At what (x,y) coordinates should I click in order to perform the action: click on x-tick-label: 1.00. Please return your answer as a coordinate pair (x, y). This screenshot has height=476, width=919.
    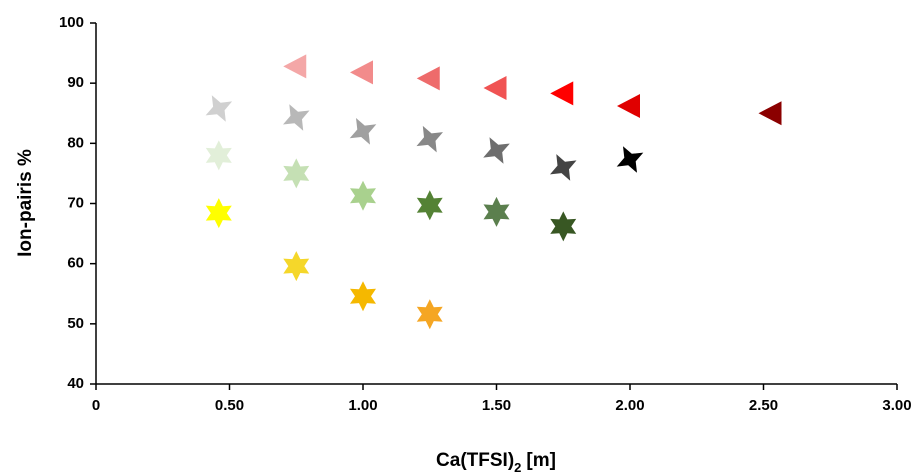
    Looking at the image, I should click on (362, 405).